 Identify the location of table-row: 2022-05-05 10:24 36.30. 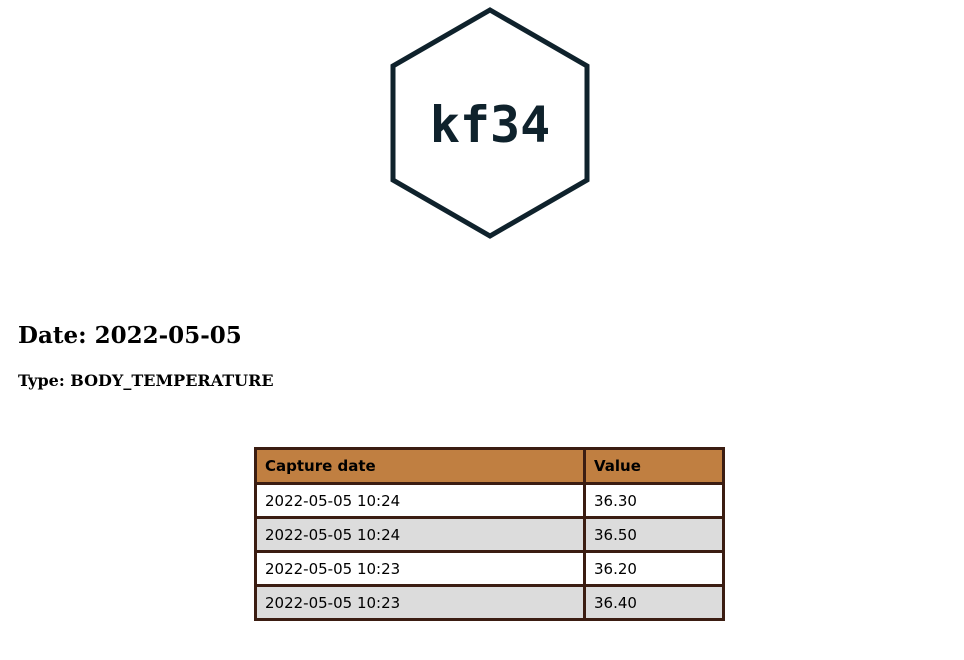
(489, 500).